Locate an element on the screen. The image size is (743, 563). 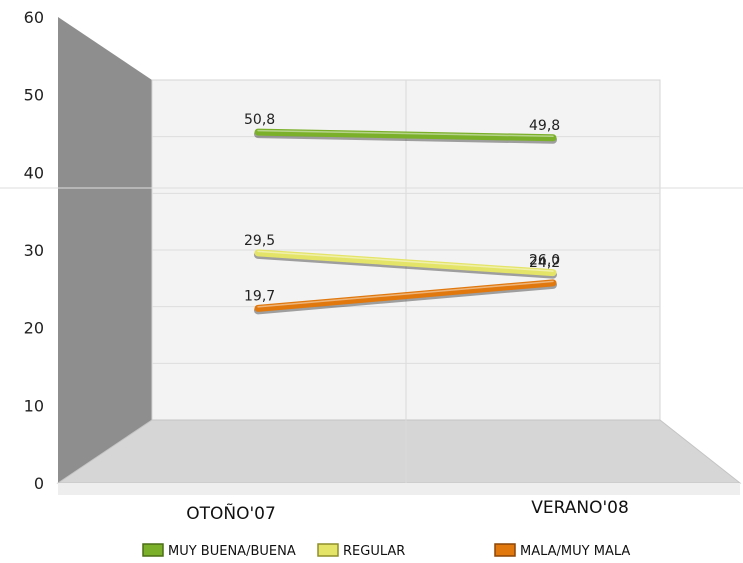
data-label: 26,0 is located at coordinates (544, 261).